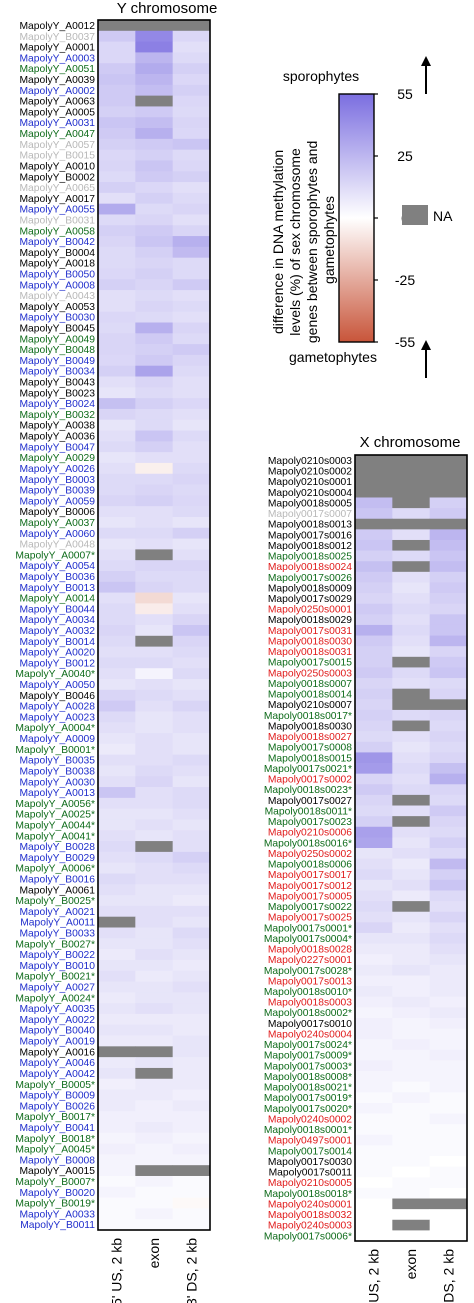  I want to click on row-label-mapolyy-a0055: MapolyY_A0055, so click(57, 210).